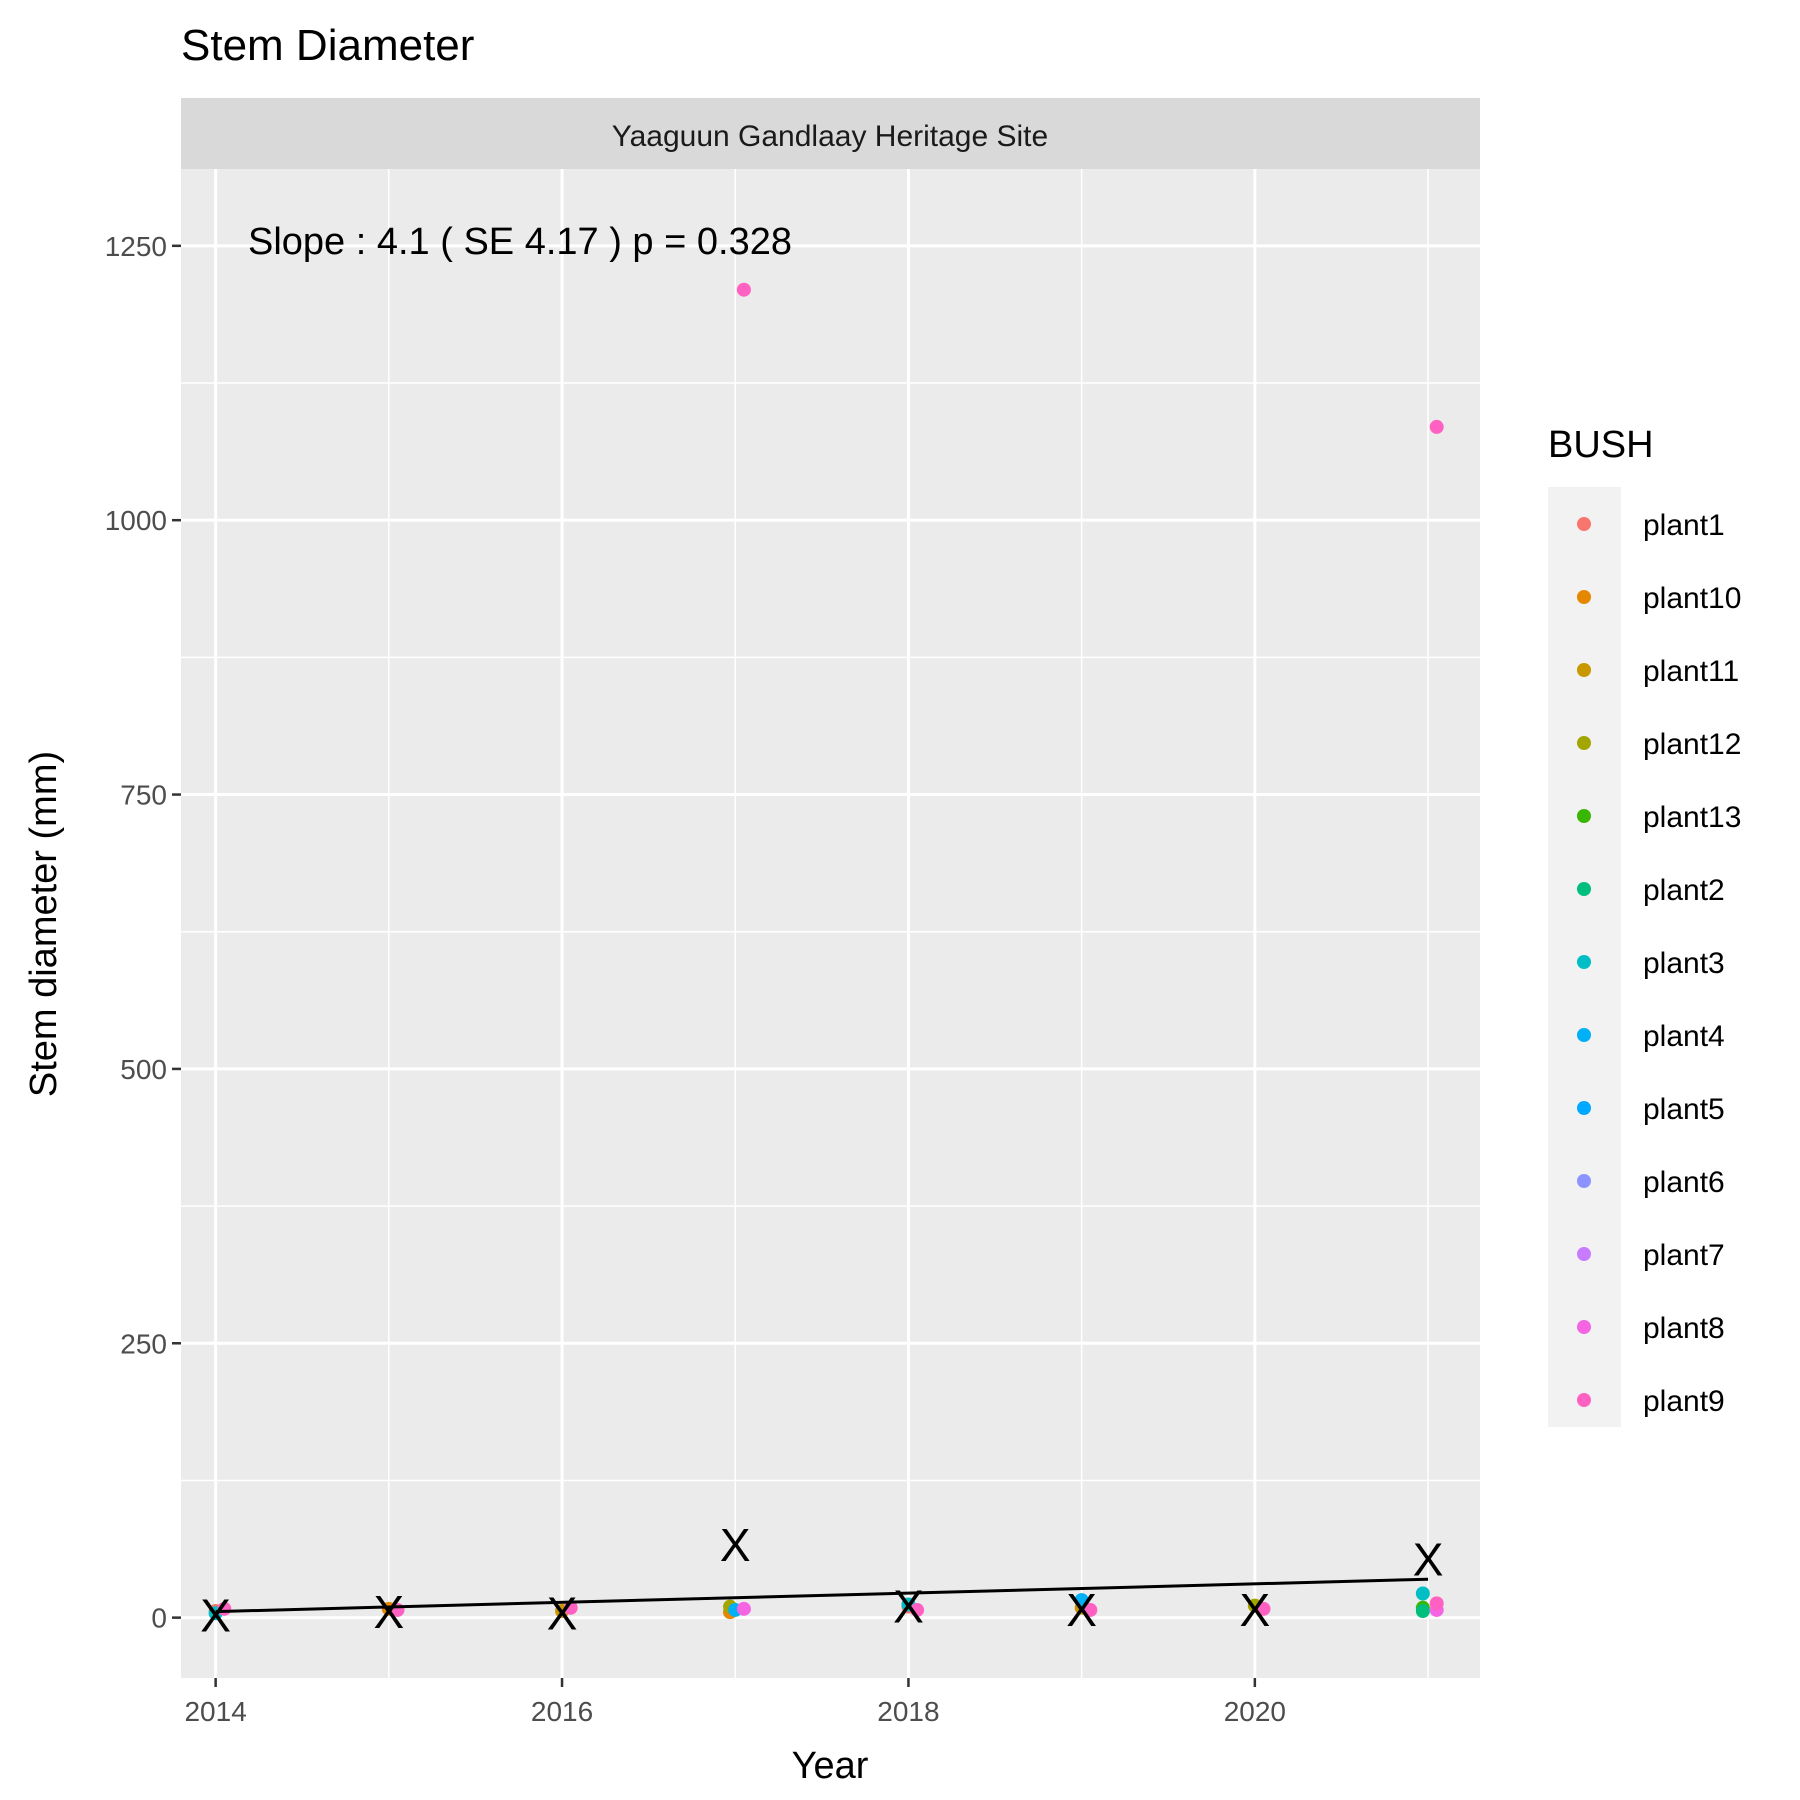 The width and height of the screenshot is (1800, 1800). What do you see at coordinates (1684, 1036) in the screenshot?
I see `legend-label-plant4: plant4` at bounding box center [1684, 1036].